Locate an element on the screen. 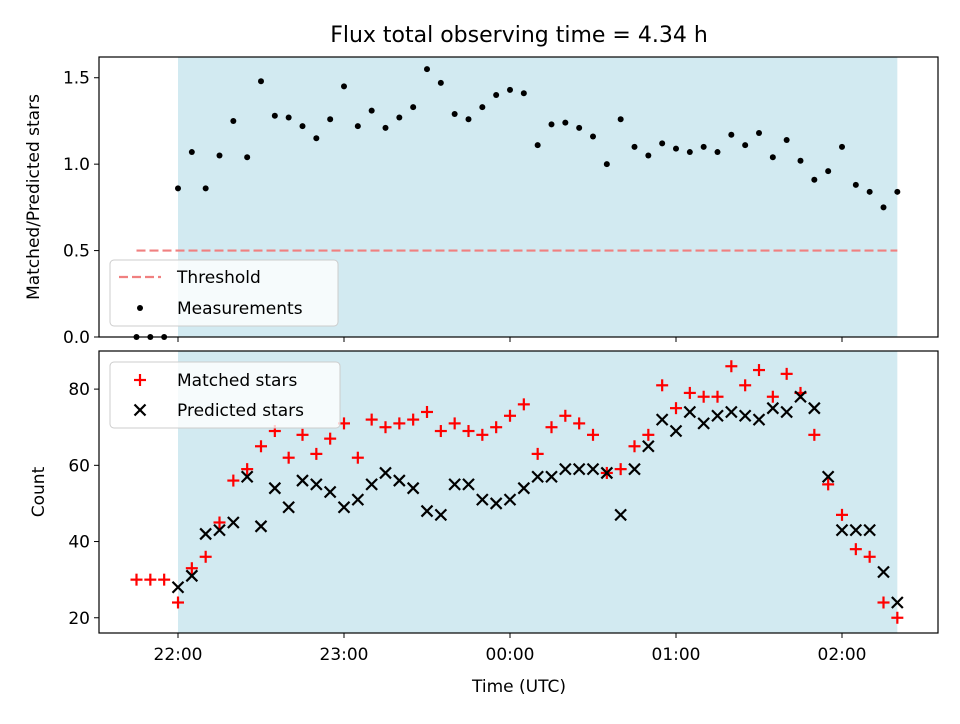  bottom-legend: Matched stars Predicted stars is located at coordinates (225, 395).